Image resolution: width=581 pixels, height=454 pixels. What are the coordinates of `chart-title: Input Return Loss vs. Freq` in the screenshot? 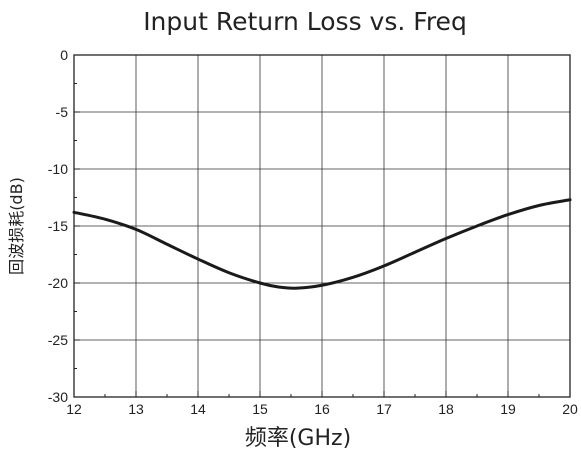 It's located at (305, 21).